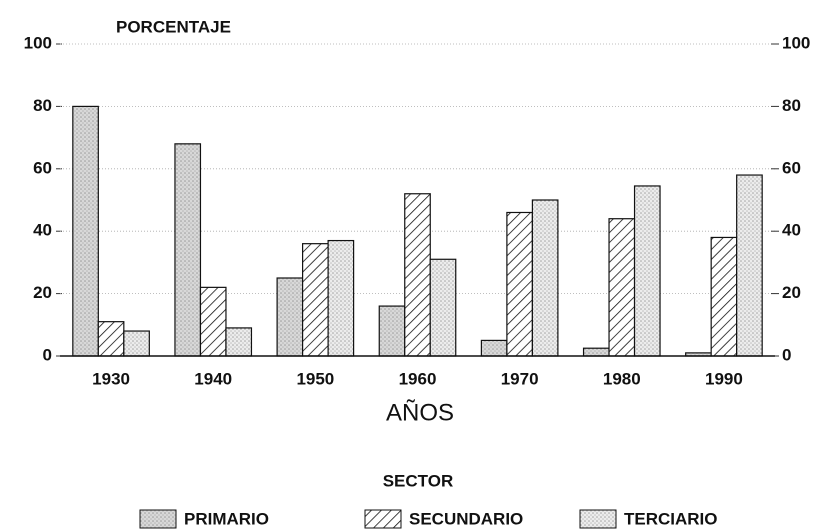  What do you see at coordinates (173, 26) in the screenshot?
I see `y-axis-title: PORCENTAJE` at bounding box center [173, 26].